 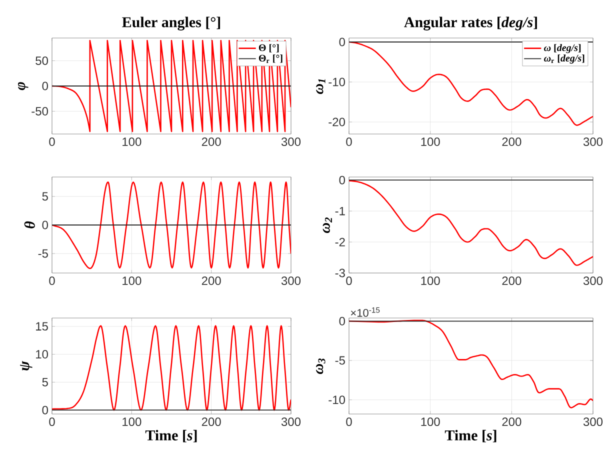 I want to click on y-tick-label: 10, so click(x=42, y=354).